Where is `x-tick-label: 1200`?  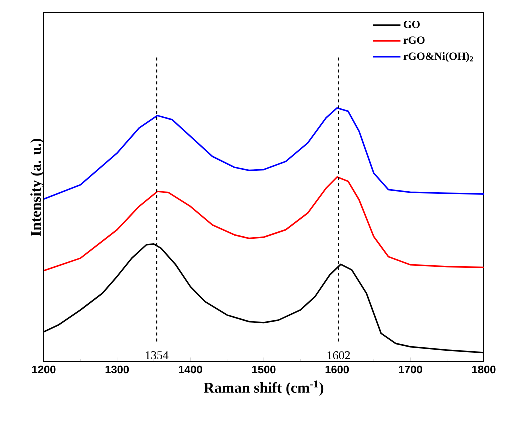 x-tick-label: 1200 is located at coordinates (44, 370).